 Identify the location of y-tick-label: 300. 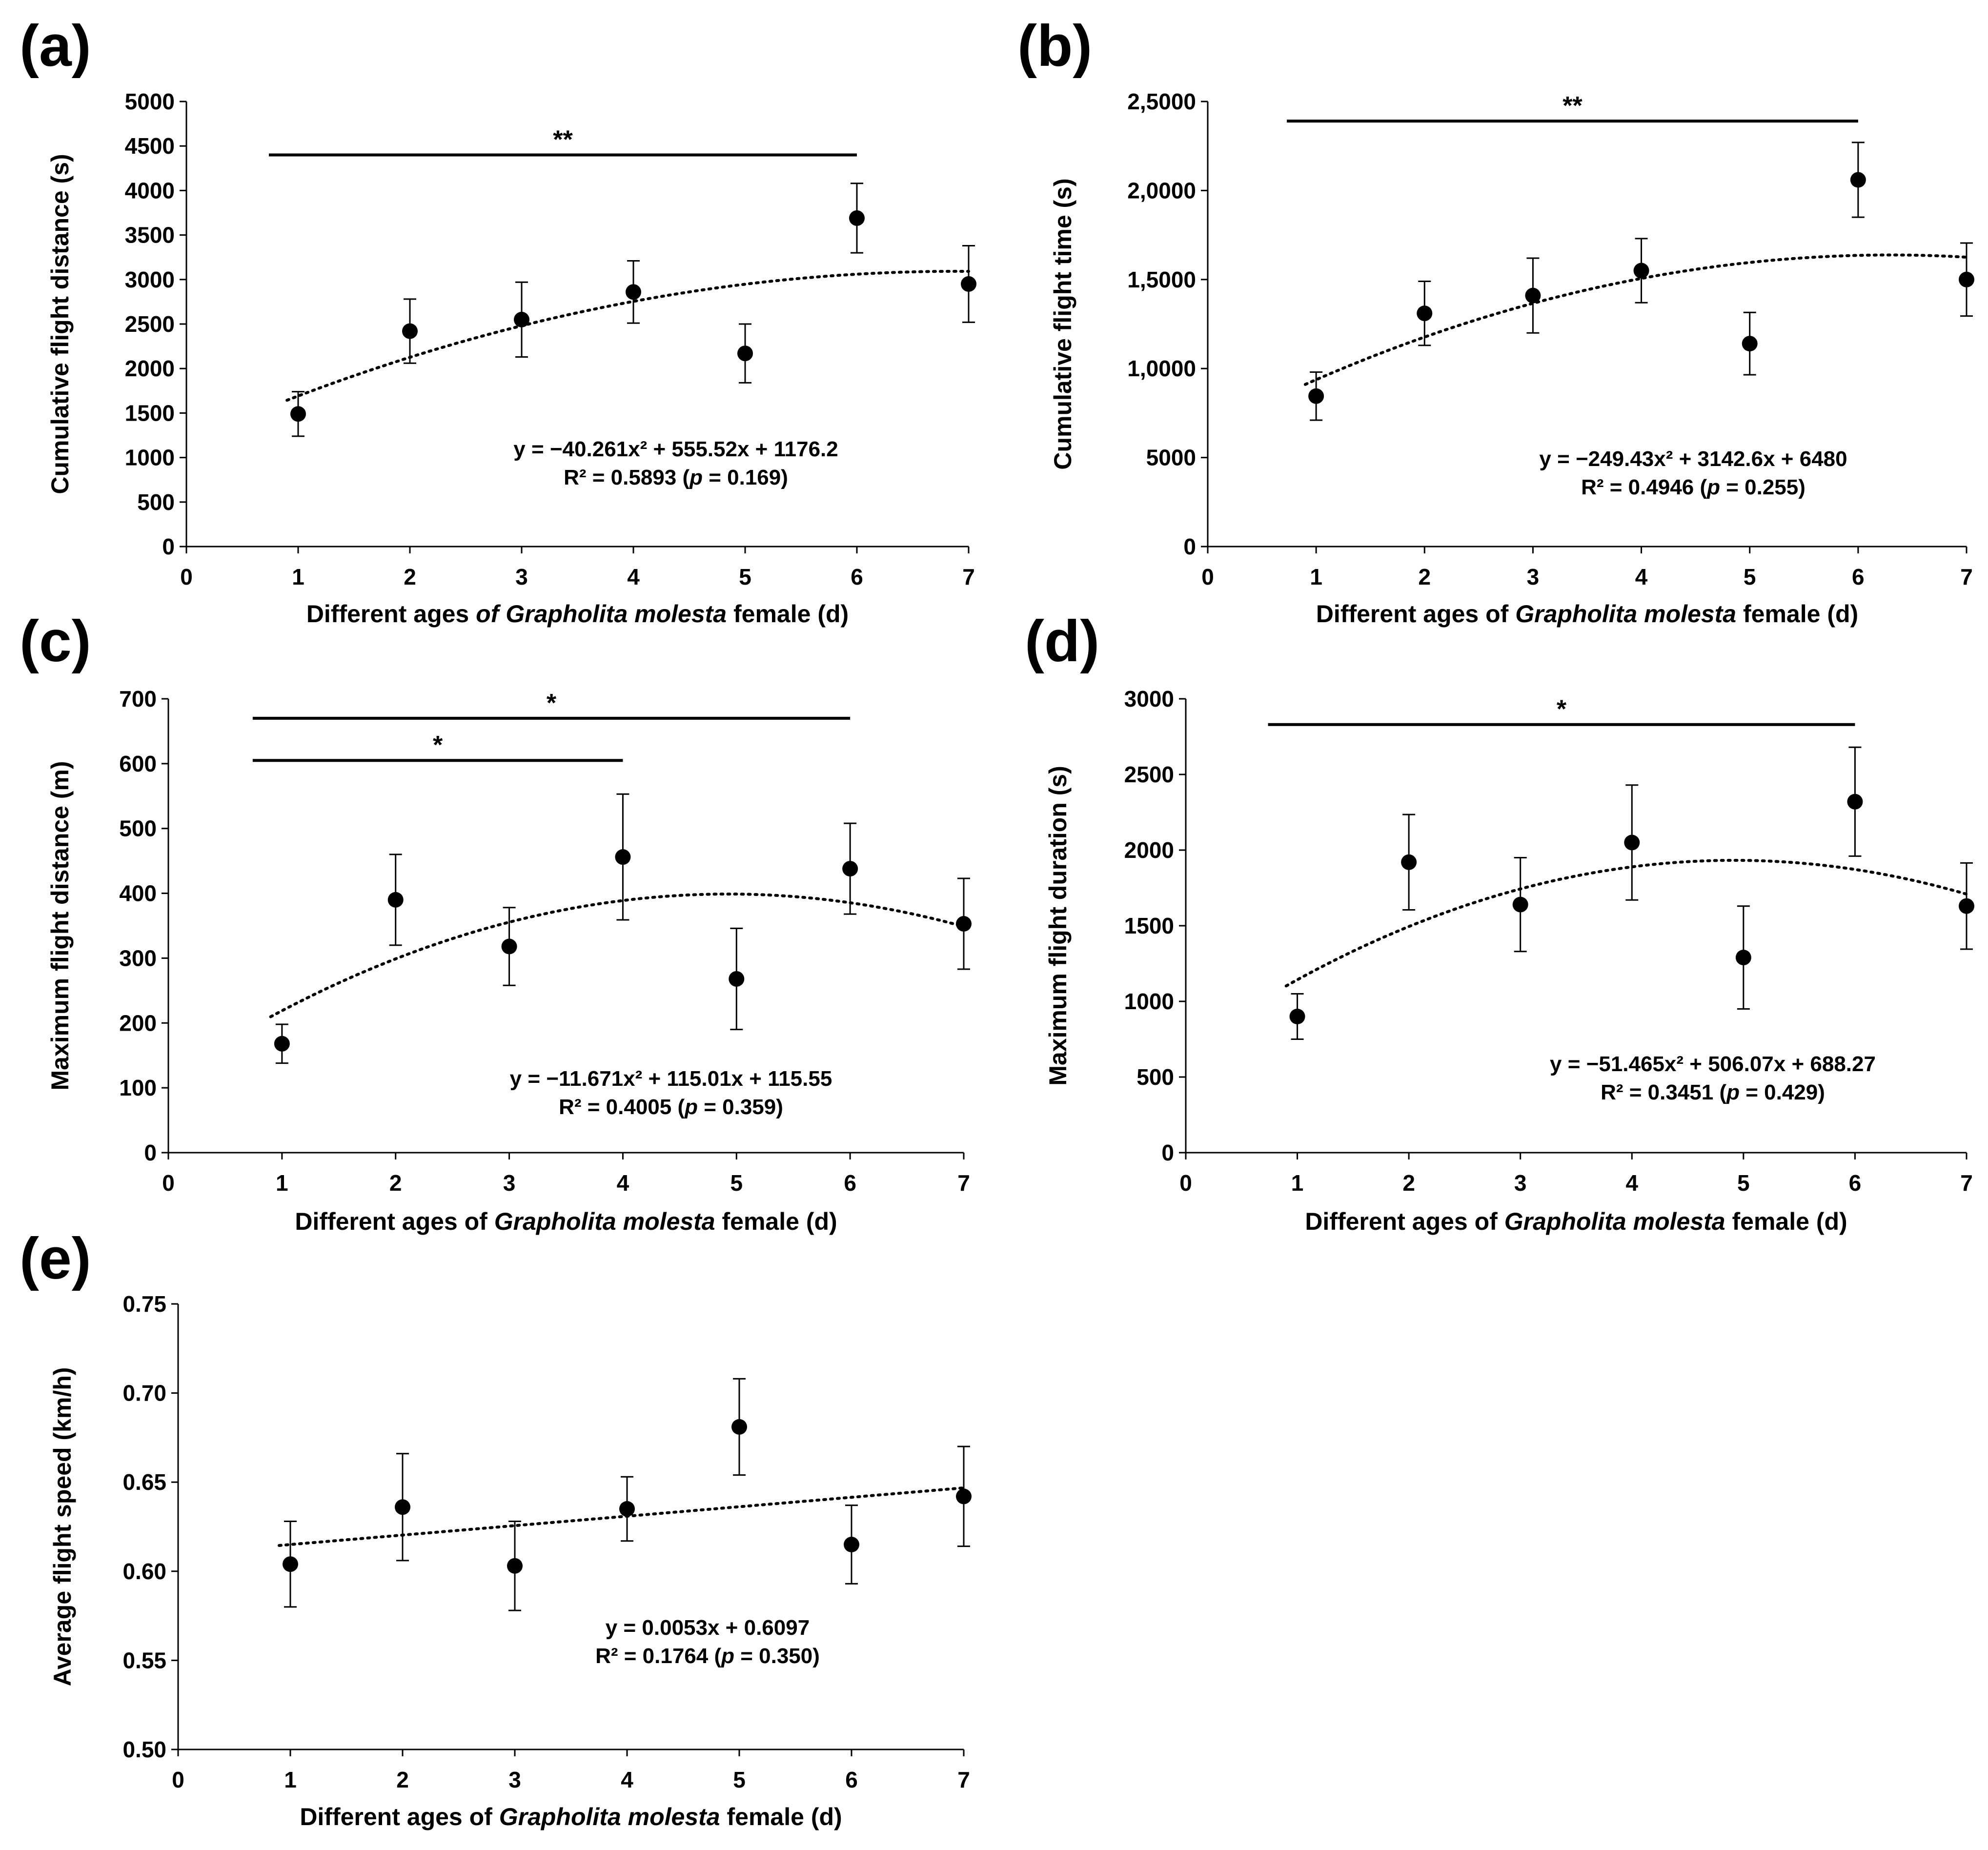
(138, 958).